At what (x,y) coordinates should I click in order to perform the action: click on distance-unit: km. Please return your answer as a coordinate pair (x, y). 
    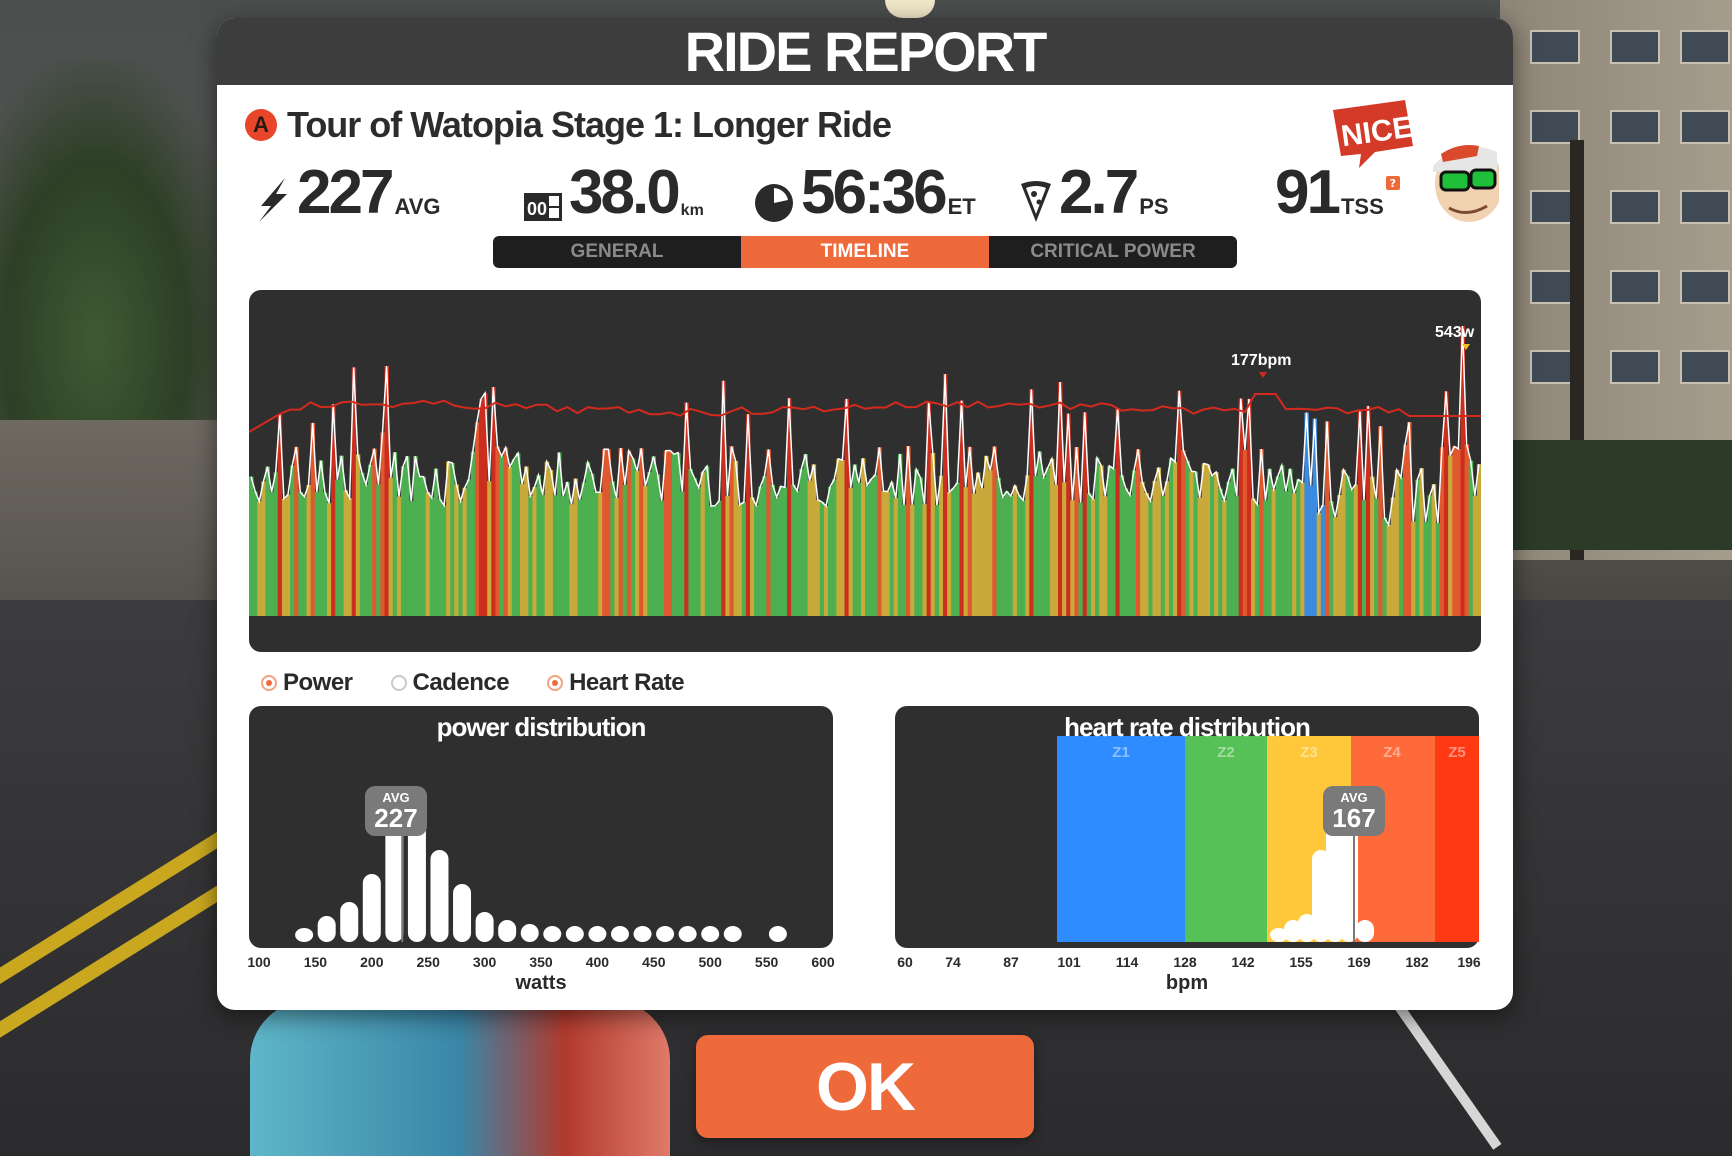
    Looking at the image, I should click on (692, 210).